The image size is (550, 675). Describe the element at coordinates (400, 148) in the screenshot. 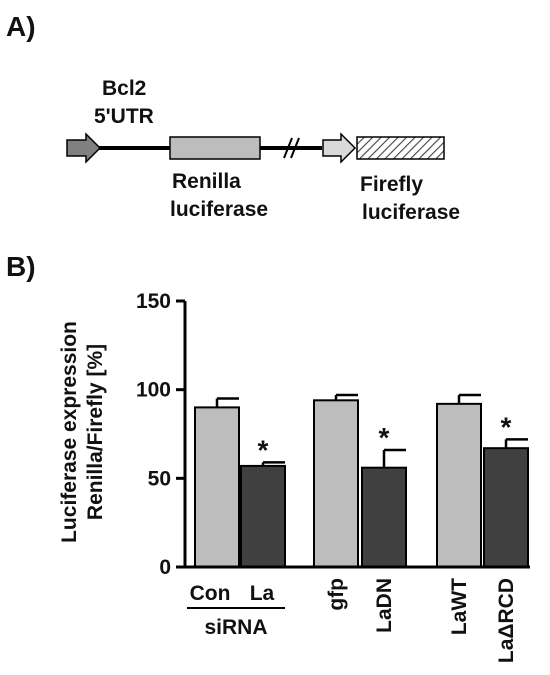

I see `firefly-box` at that location.